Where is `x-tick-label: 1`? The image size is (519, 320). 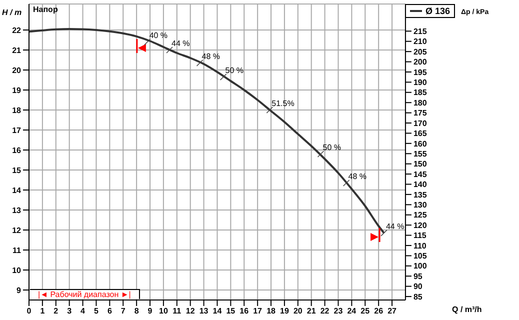
x-tick-label: 1 is located at coordinates (43, 311).